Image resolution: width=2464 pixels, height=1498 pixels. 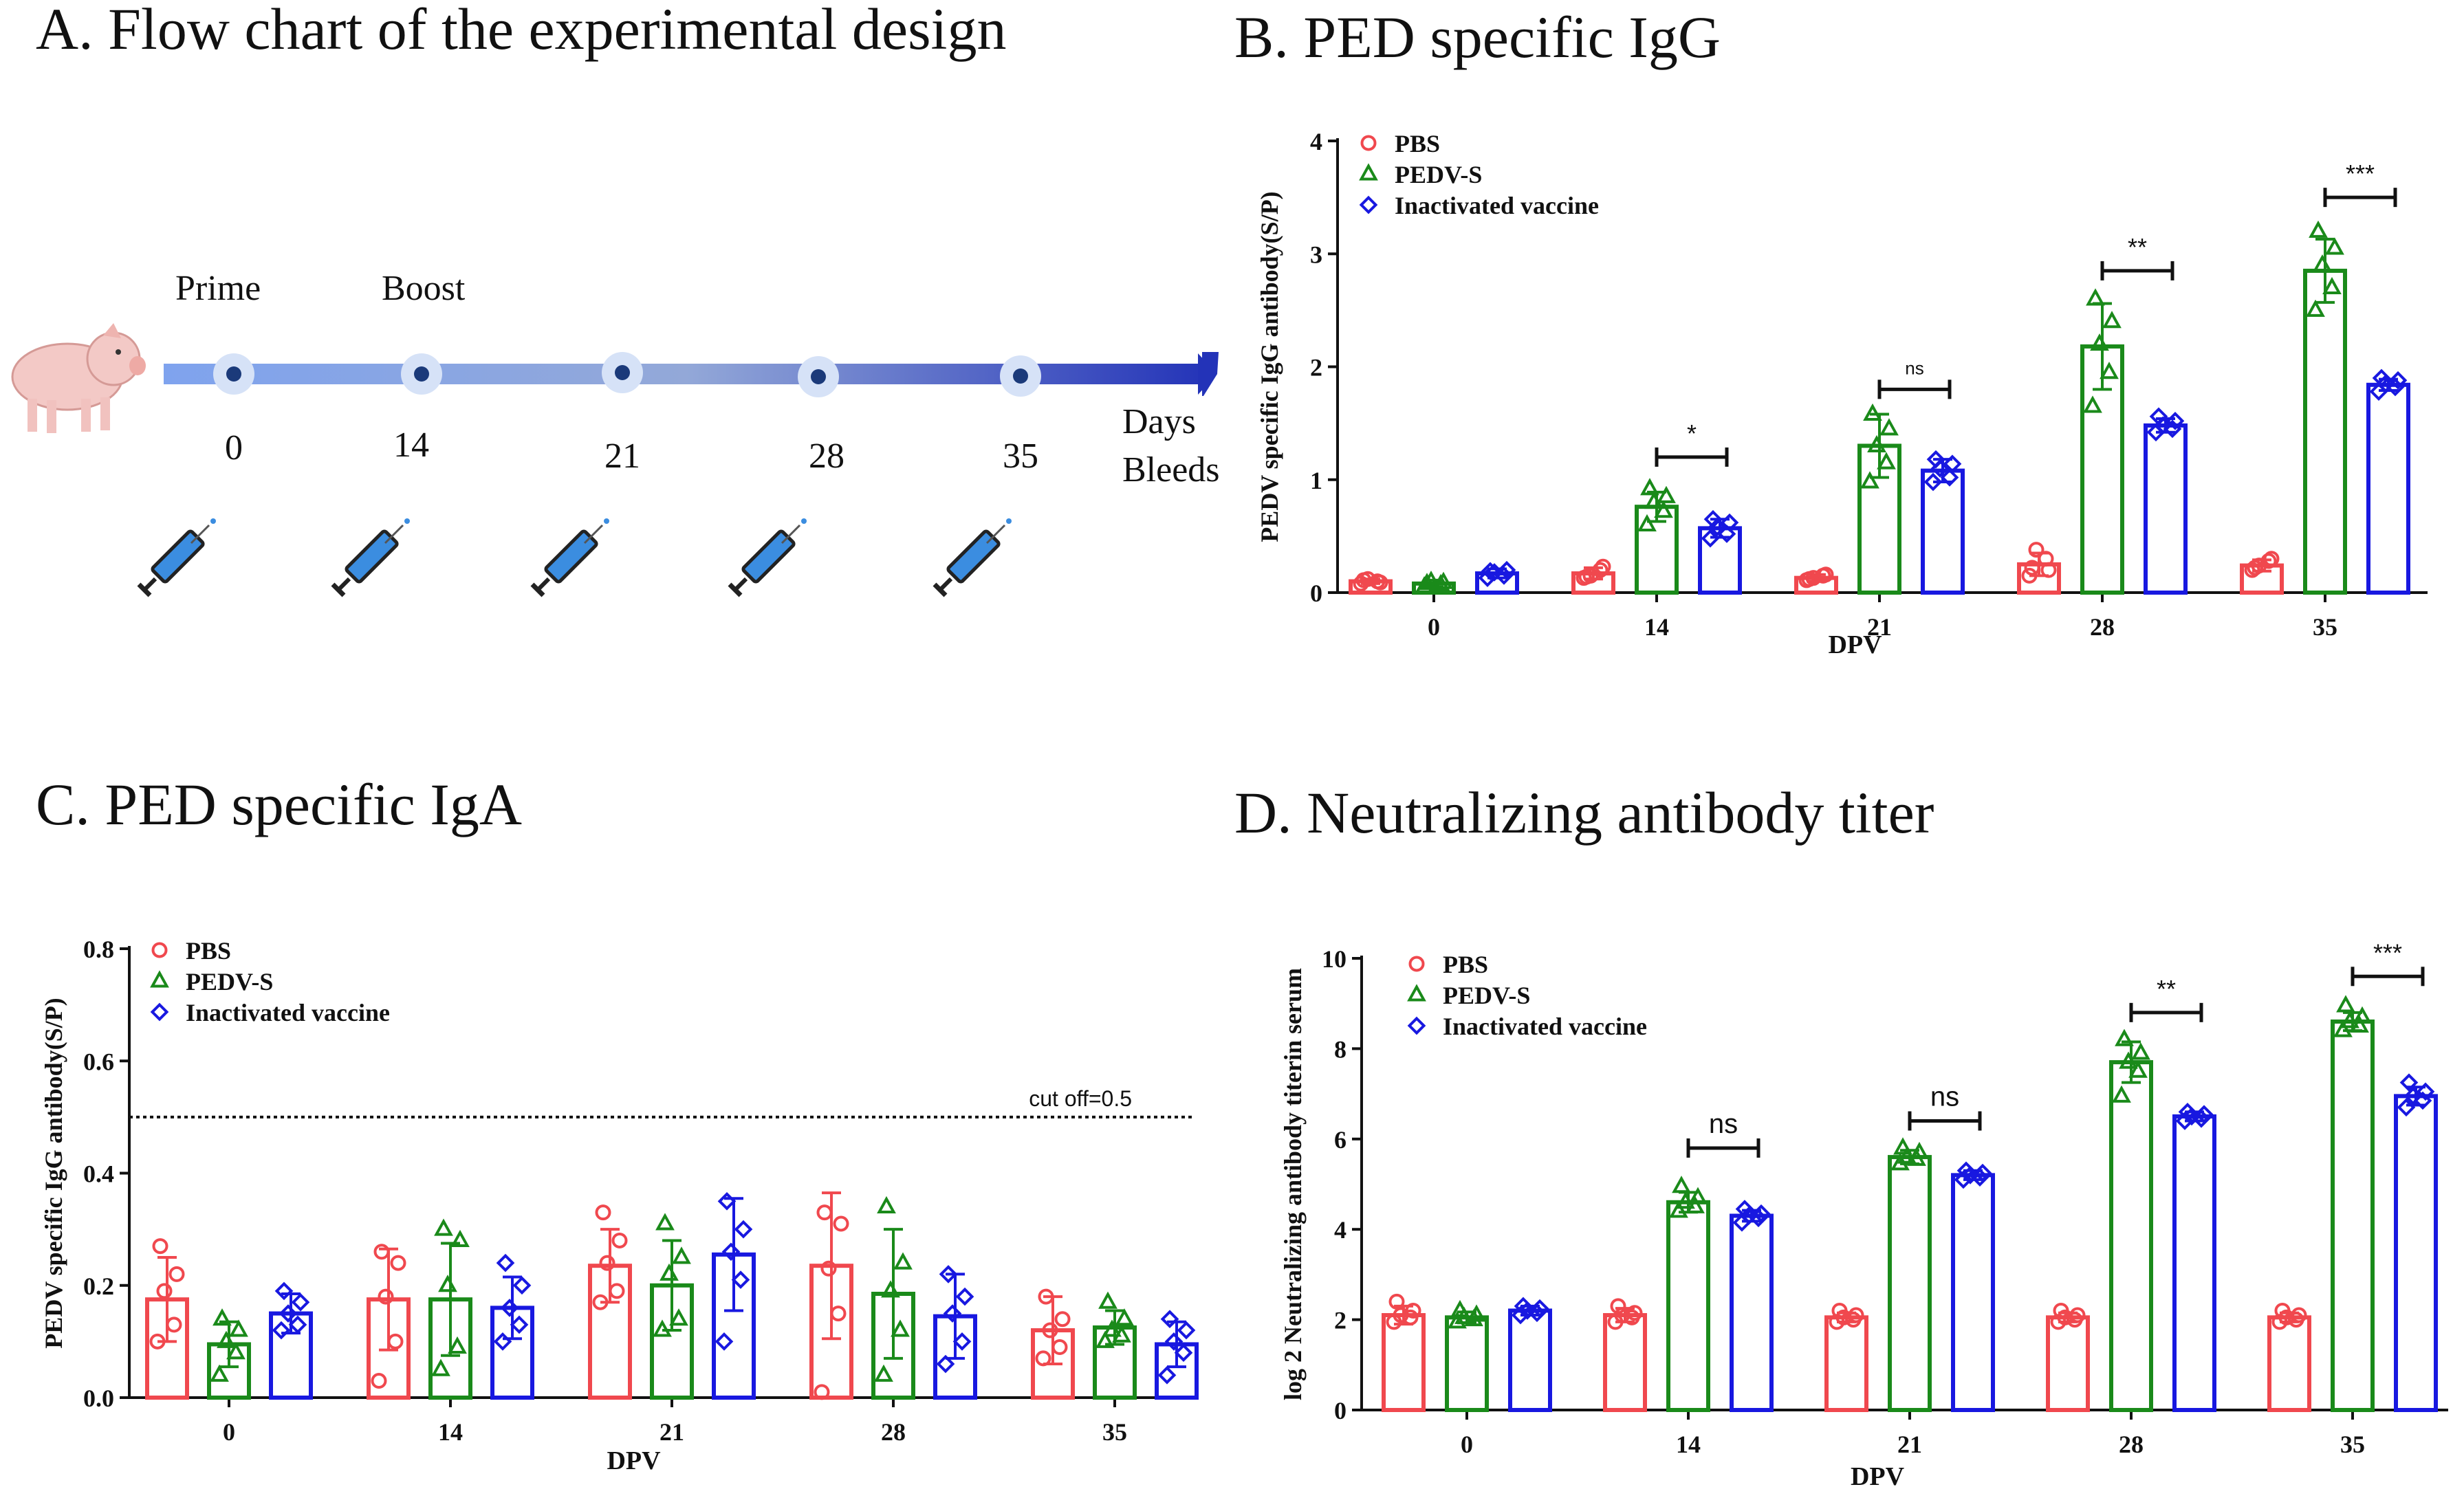 What do you see at coordinates (1316, 141) in the screenshot?
I see `y-tick-label: 4` at bounding box center [1316, 141].